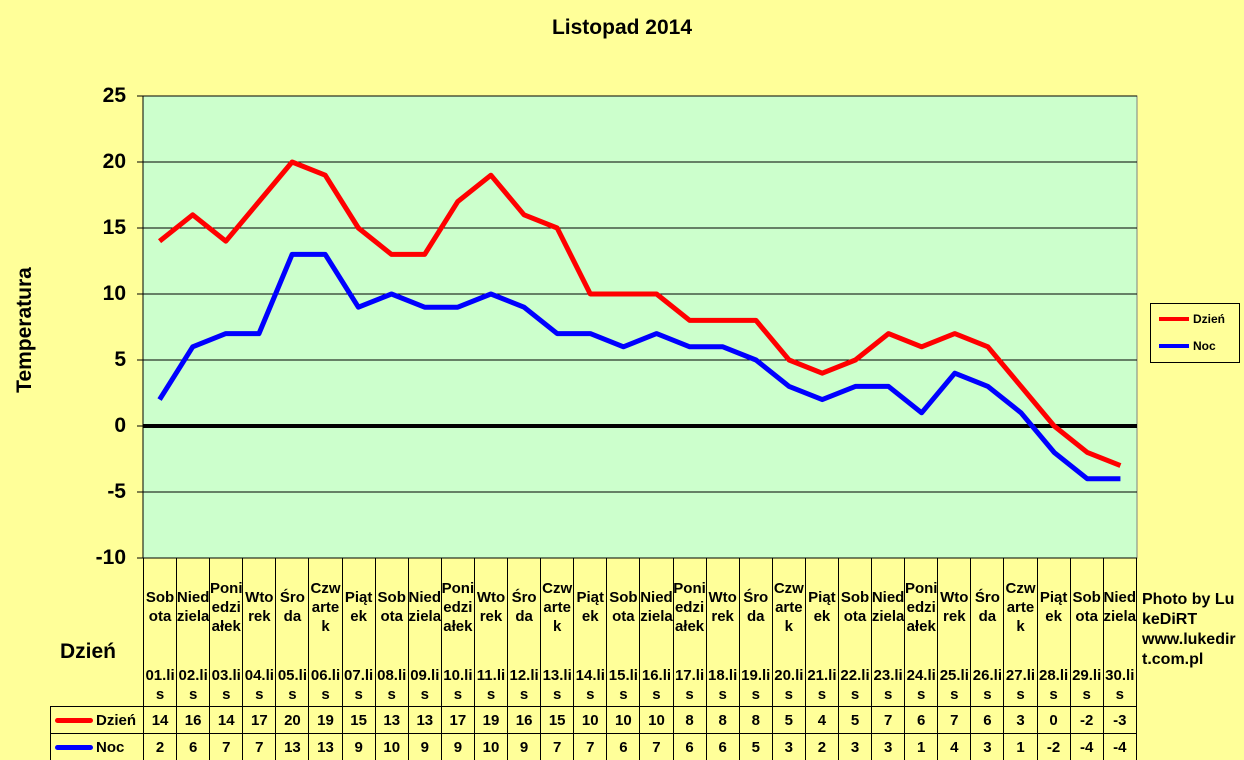 The image size is (1244, 760). What do you see at coordinates (457, 720) in the screenshot?
I see `value-cell: 17` at bounding box center [457, 720].